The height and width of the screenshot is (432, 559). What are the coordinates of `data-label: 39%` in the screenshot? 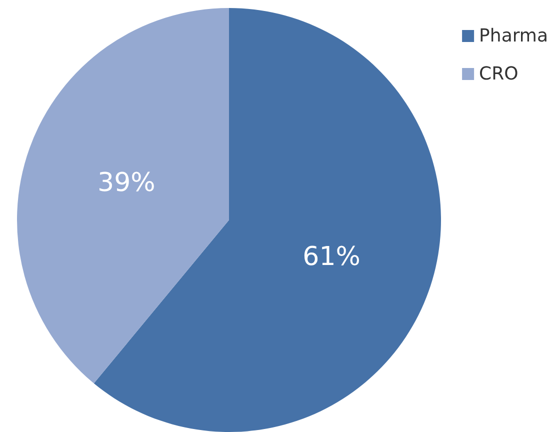 It's located at (127, 183).